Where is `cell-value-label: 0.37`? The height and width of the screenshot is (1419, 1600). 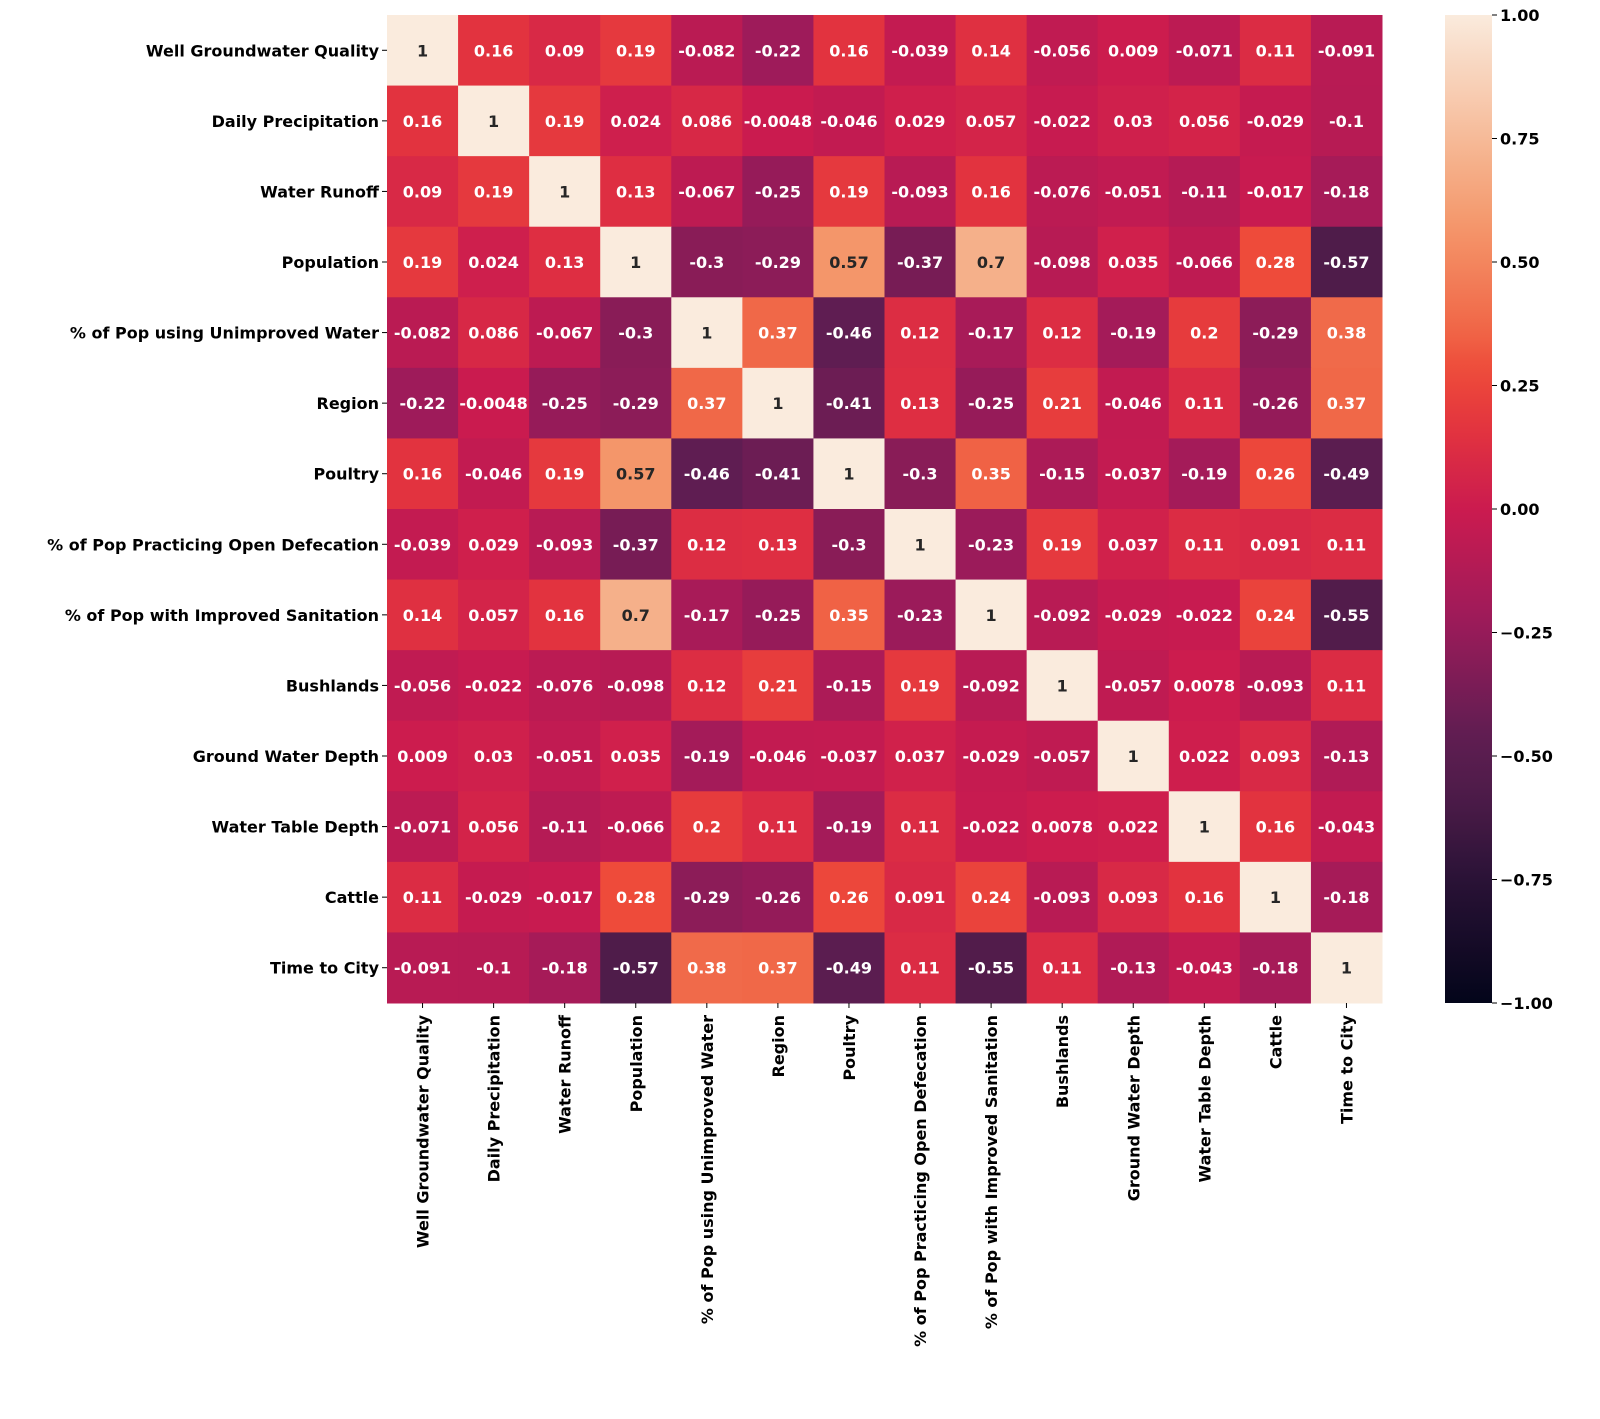
cell-value-label: 0.37 is located at coordinates (706, 403).